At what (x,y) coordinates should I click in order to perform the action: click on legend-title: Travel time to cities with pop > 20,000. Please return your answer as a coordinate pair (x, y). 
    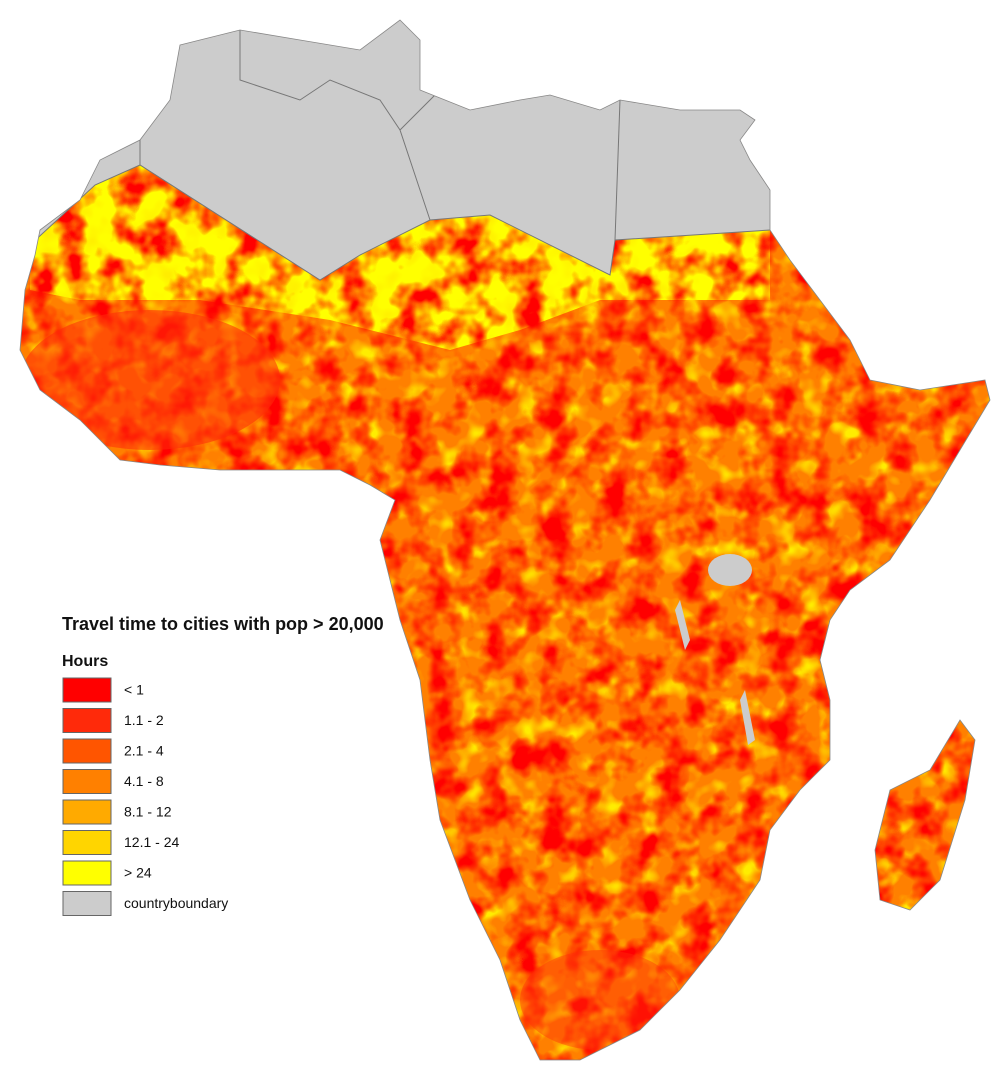
    Looking at the image, I should click on (223, 624).